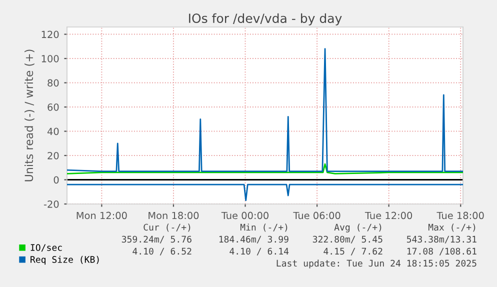 The image size is (497, 287). I want to click on y-tick-label: -20, so click(51, 204).